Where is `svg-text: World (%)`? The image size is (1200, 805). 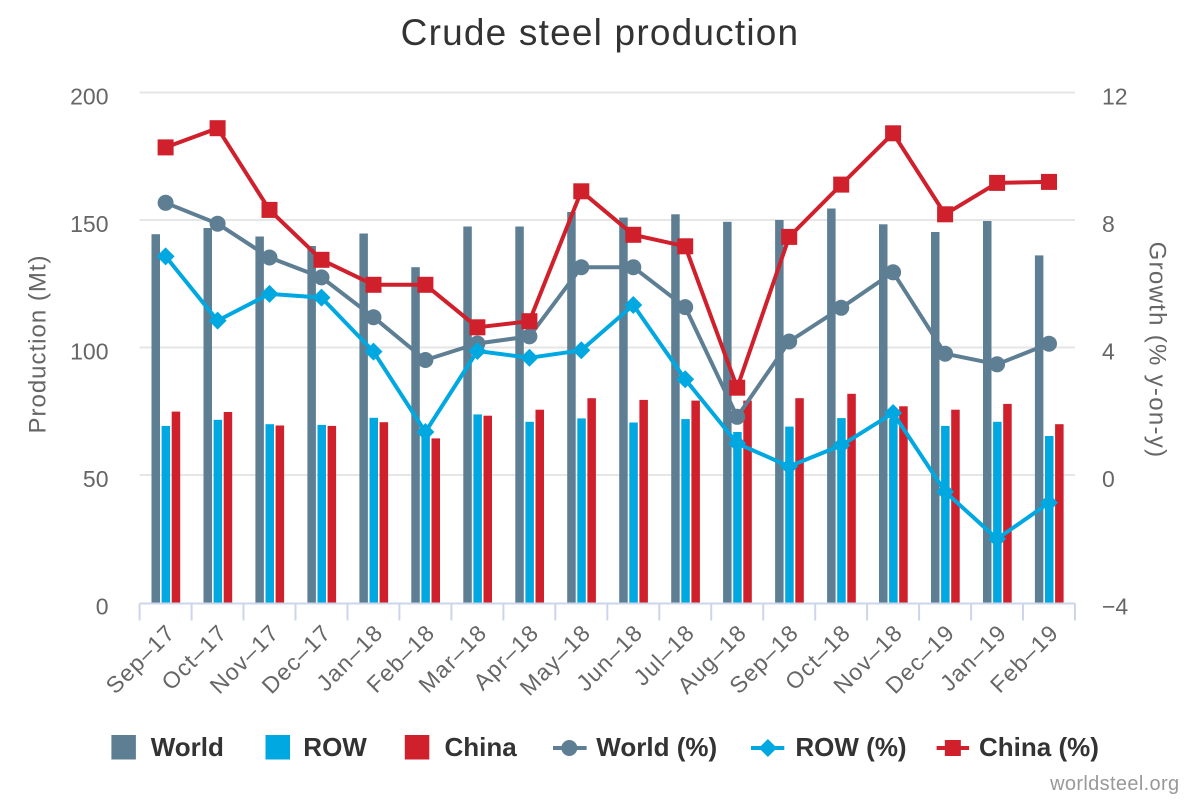
svg-text: World (%) is located at coordinates (656, 747).